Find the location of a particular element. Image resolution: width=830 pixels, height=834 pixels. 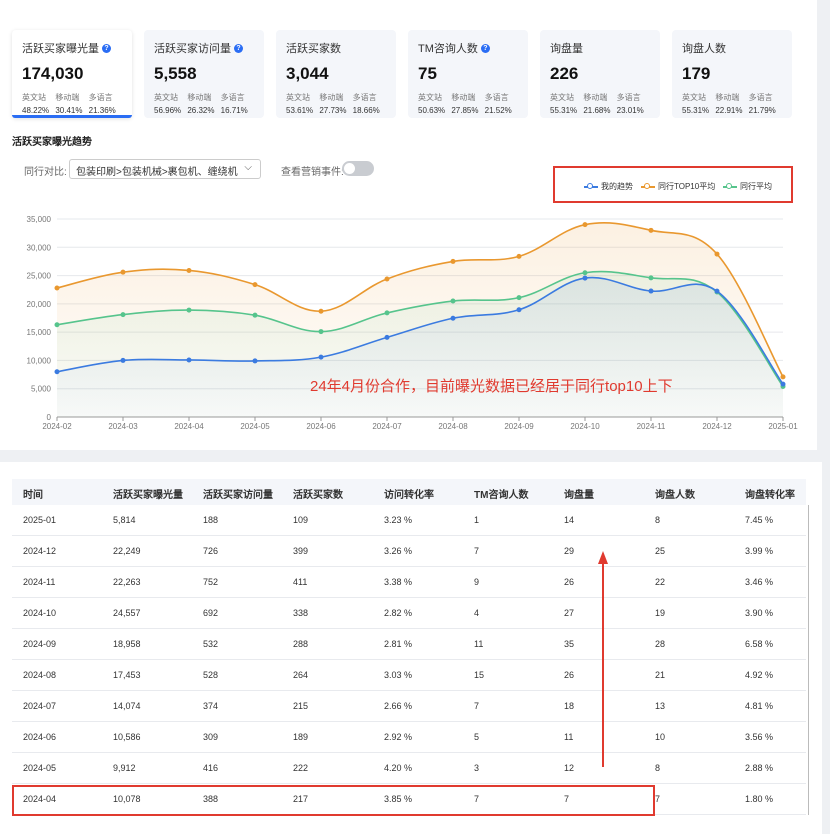

table-cell: 752 is located at coordinates (211, 582).